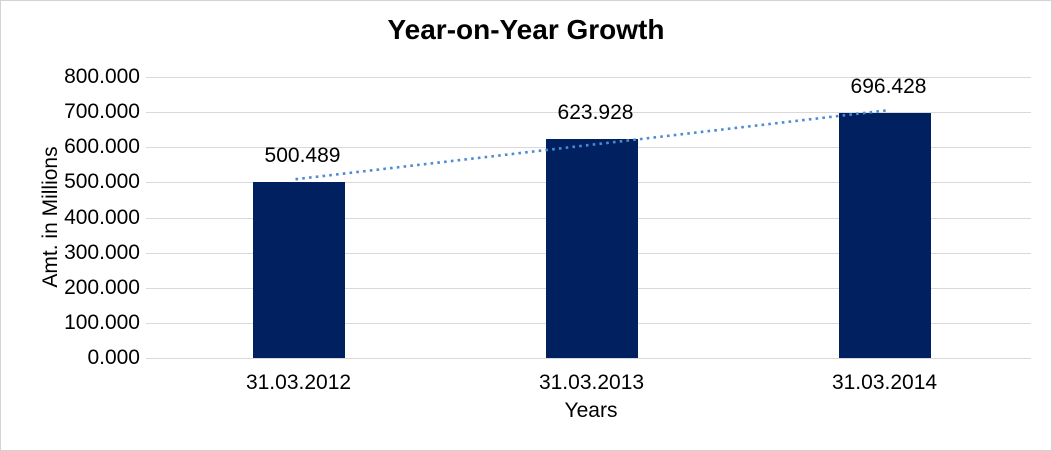  Describe the element at coordinates (102, 182) in the screenshot. I see `y-tick-label: 500.000` at that location.